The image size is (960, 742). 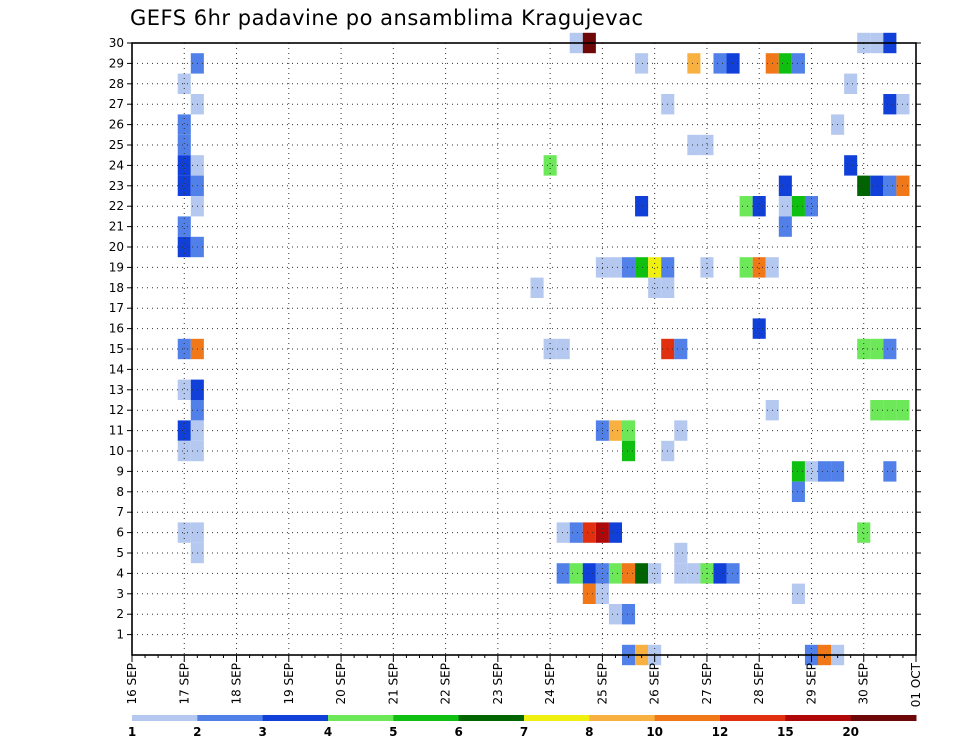 I want to click on y-tick-label: 1, so click(x=120, y=635).